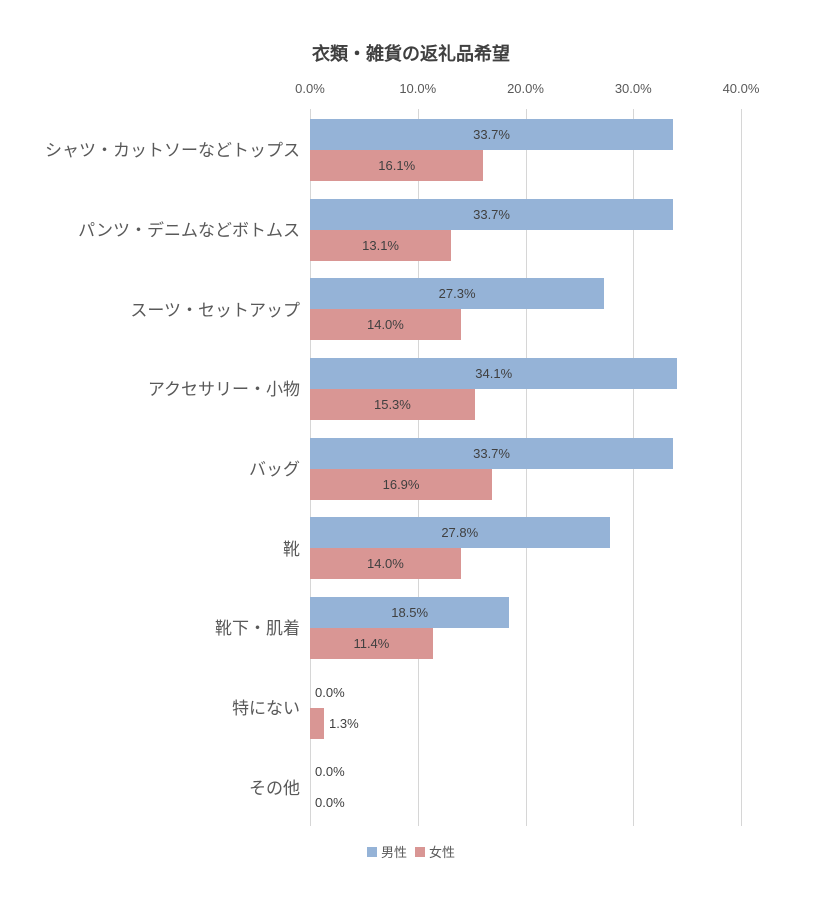 Image resolution: width=822 pixels, height=906 pixels. I want to click on gridline, so click(741, 467).